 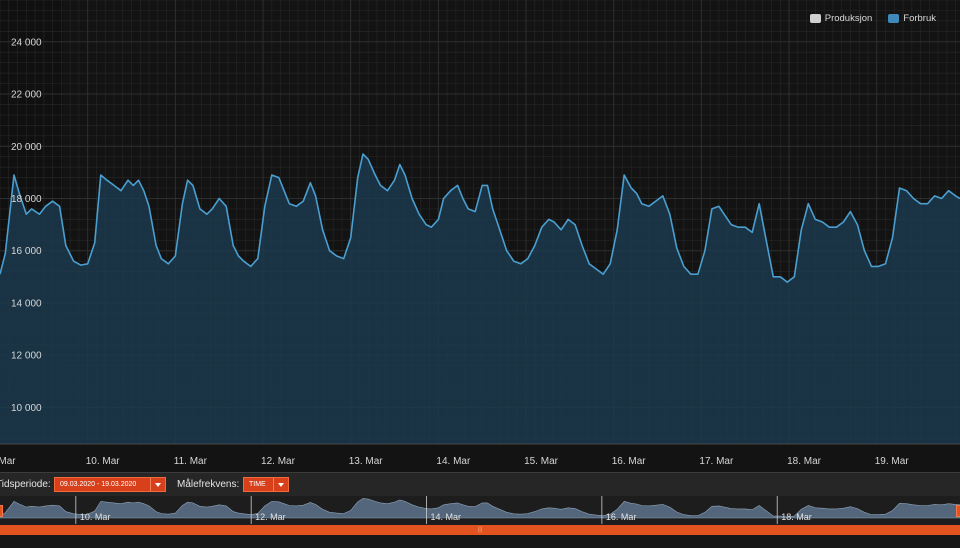 What do you see at coordinates (95, 517) in the screenshot?
I see `navigator-tick-label: 10. Mar` at bounding box center [95, 517].